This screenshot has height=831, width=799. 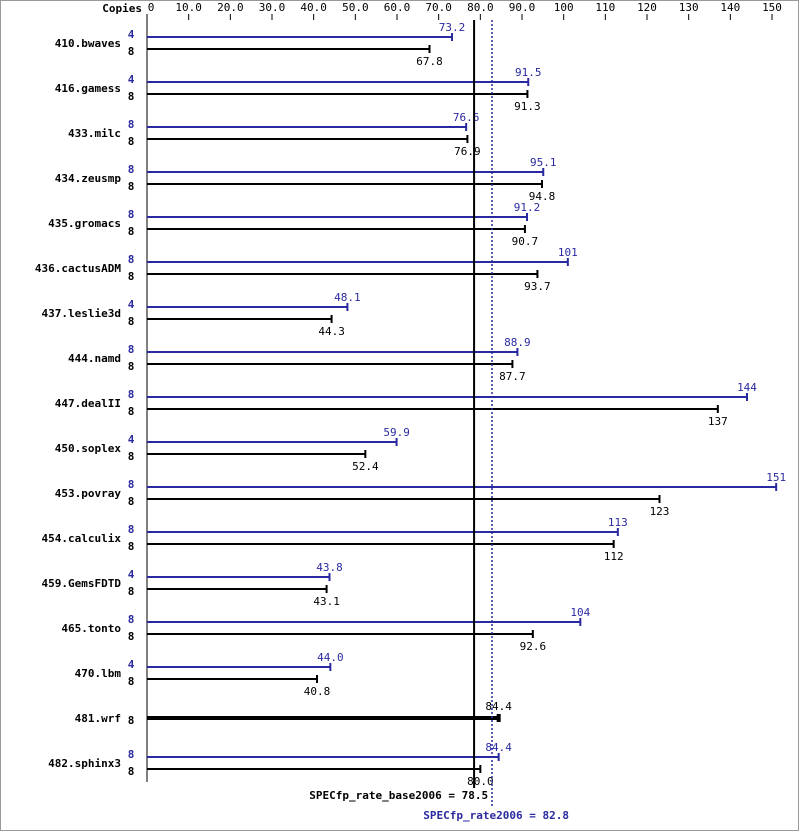 I want to click on value-label: 92.6, so click(x=533, y=646).